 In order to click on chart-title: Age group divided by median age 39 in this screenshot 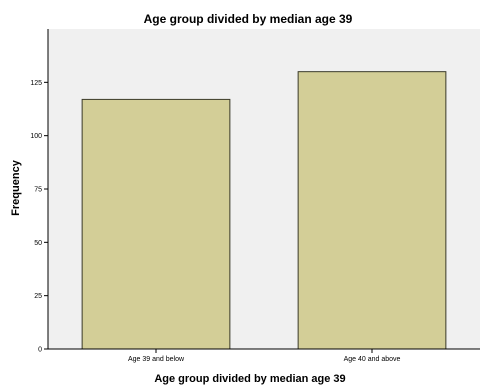, I will do `click(248, 19)`.